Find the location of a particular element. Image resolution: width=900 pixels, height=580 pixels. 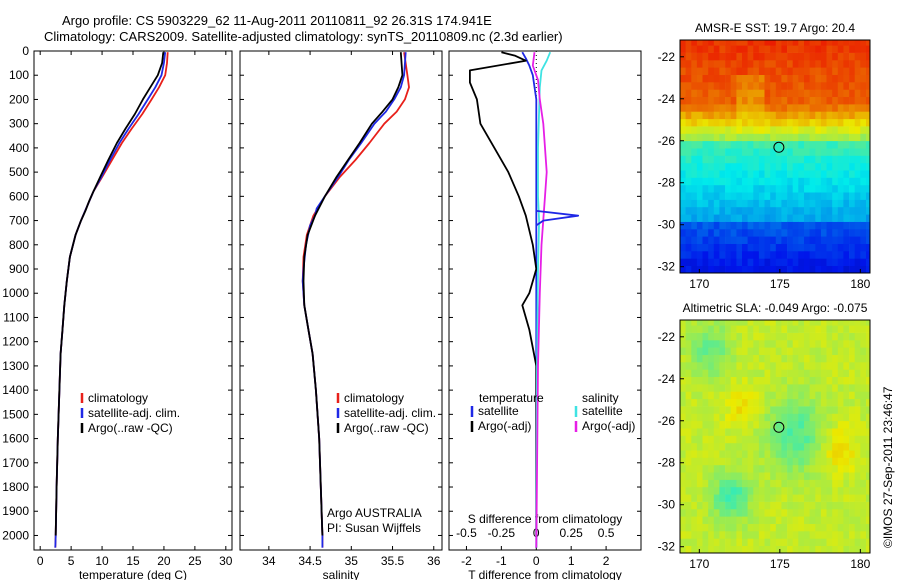

x-tick-label: 170 is located at coordinates (699, 284).